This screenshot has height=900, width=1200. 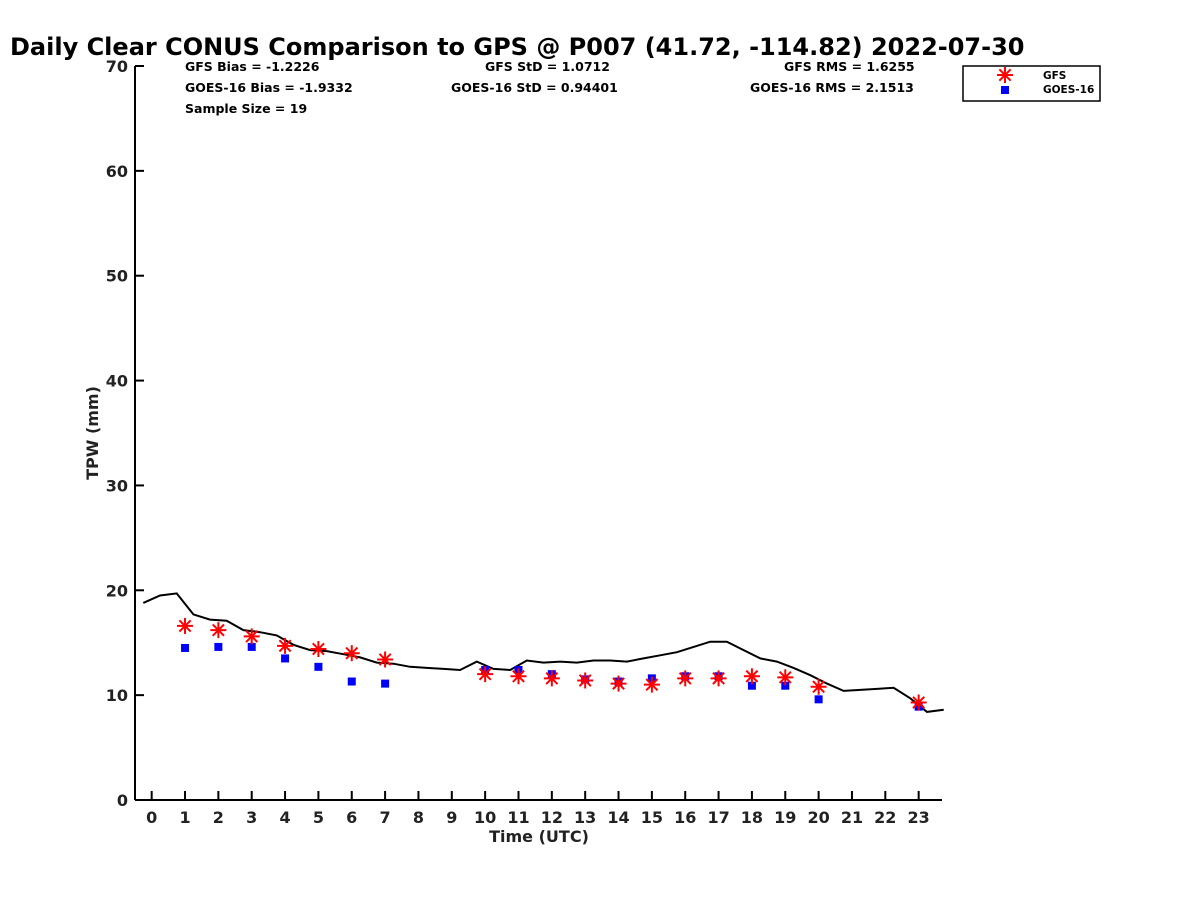 What do you see at coordinates (552, 664) in the screenshot?
I see `gfs-series` at bounding box center [552, 664].